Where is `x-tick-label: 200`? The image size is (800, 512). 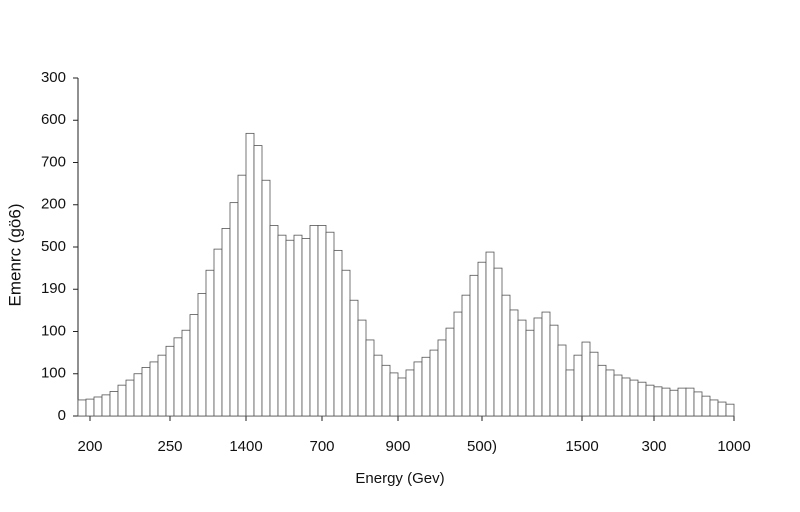 x-tick-label: 200 is located at coordinates (89, 446).